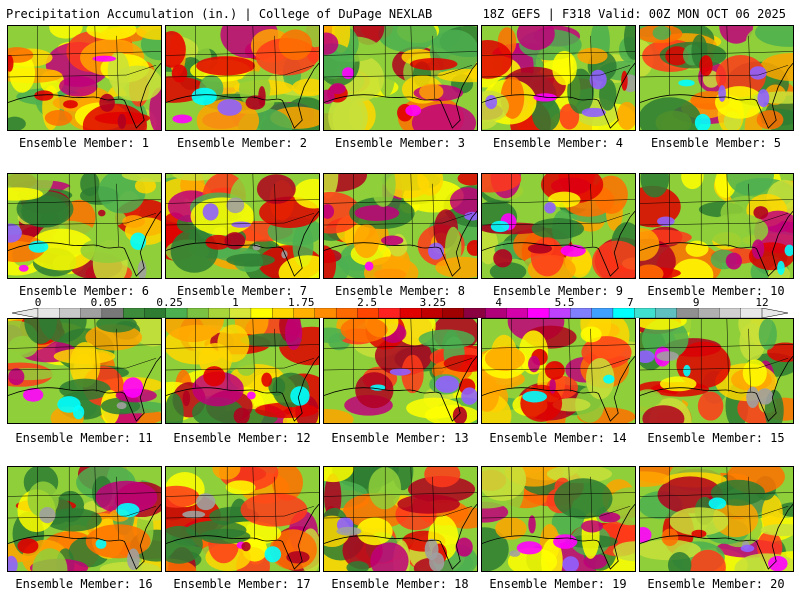 This screenshot has height=600, width=800. What do you see at coordinates (400, 438) in the screenshot?
I see `ensemble-member-label: Ensemble Member: 13` at bounding box center [400, 438].